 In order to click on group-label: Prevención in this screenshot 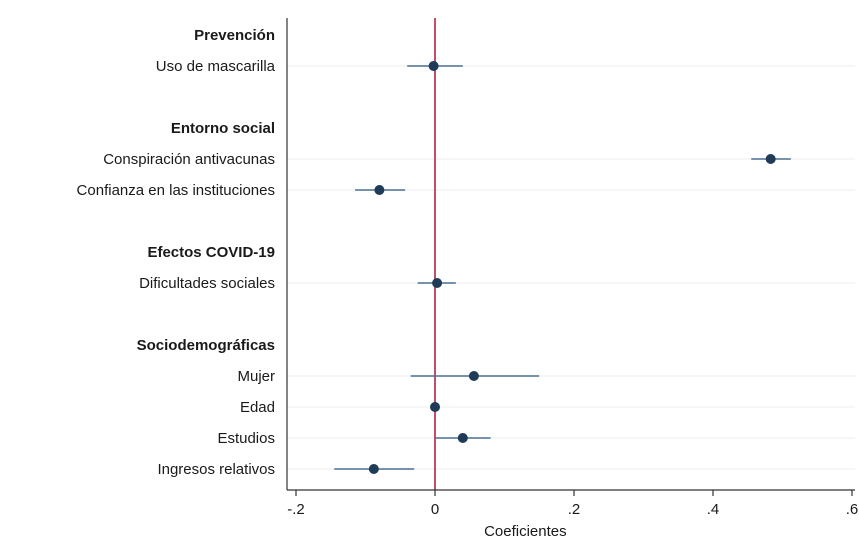, I will do `click(234, 35)`.